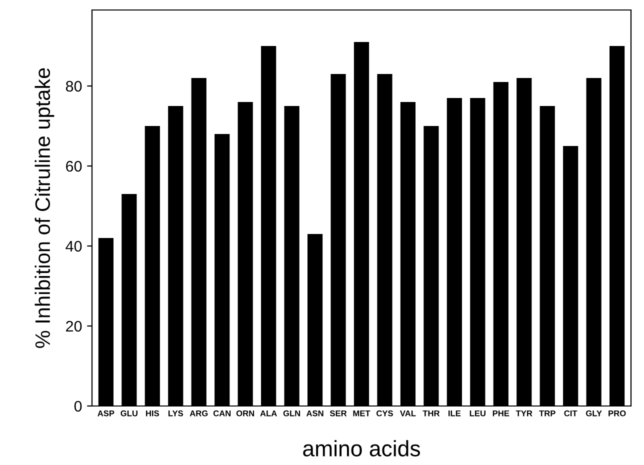 The image size is (644, 465). I want to click on x-tick-label: ALA, so click(268, 413).